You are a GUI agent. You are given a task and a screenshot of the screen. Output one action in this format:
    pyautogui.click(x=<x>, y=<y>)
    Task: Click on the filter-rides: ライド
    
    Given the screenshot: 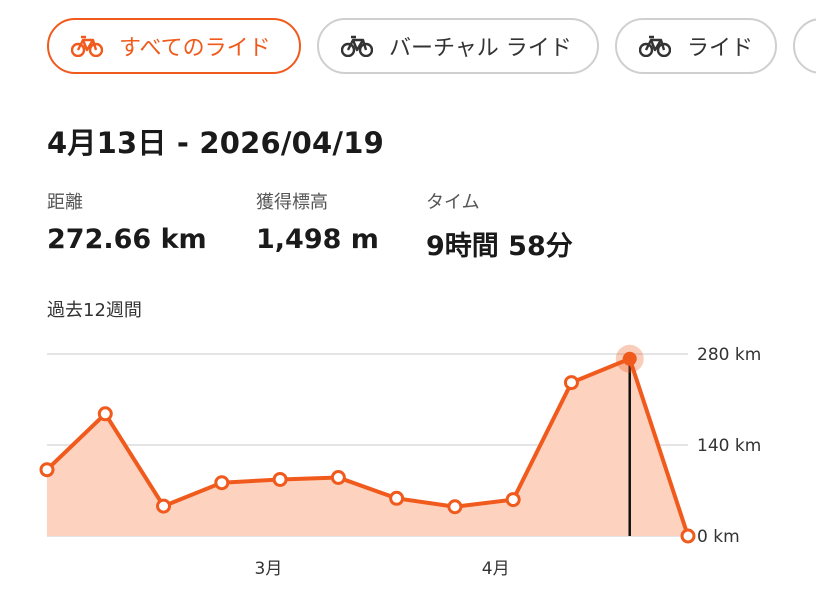 What is the action you would take?
    pyautogui.click(x=696, y=46)
    